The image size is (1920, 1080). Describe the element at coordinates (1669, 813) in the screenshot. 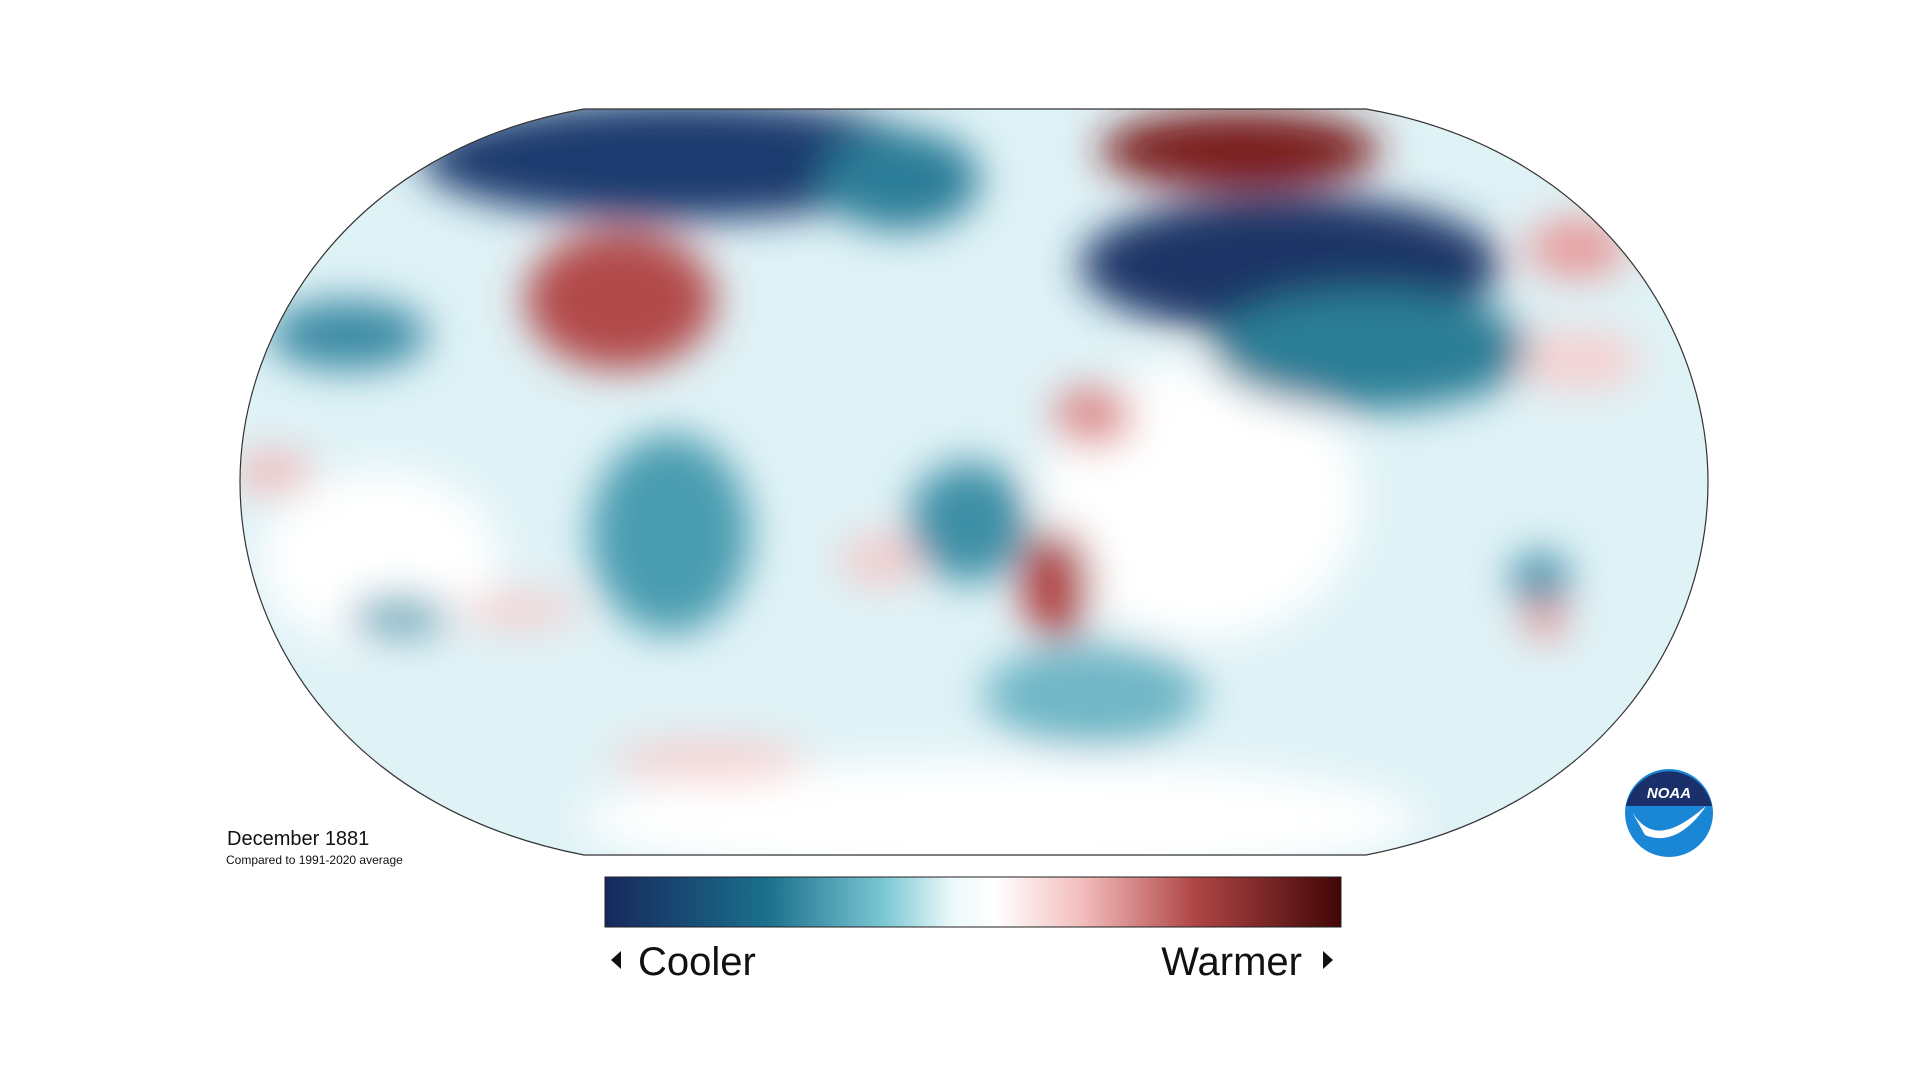

I see `noaa-logo: NOAA` at that location.